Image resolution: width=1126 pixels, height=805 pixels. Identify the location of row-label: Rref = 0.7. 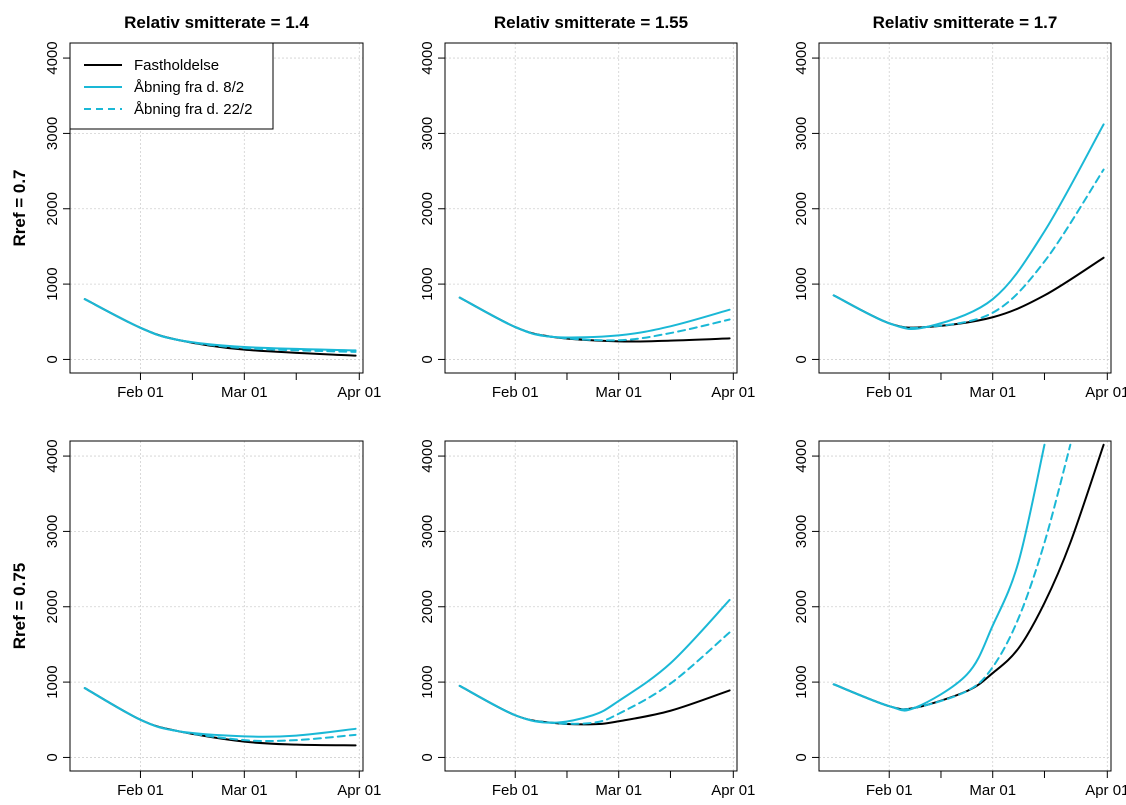
(19, 207).